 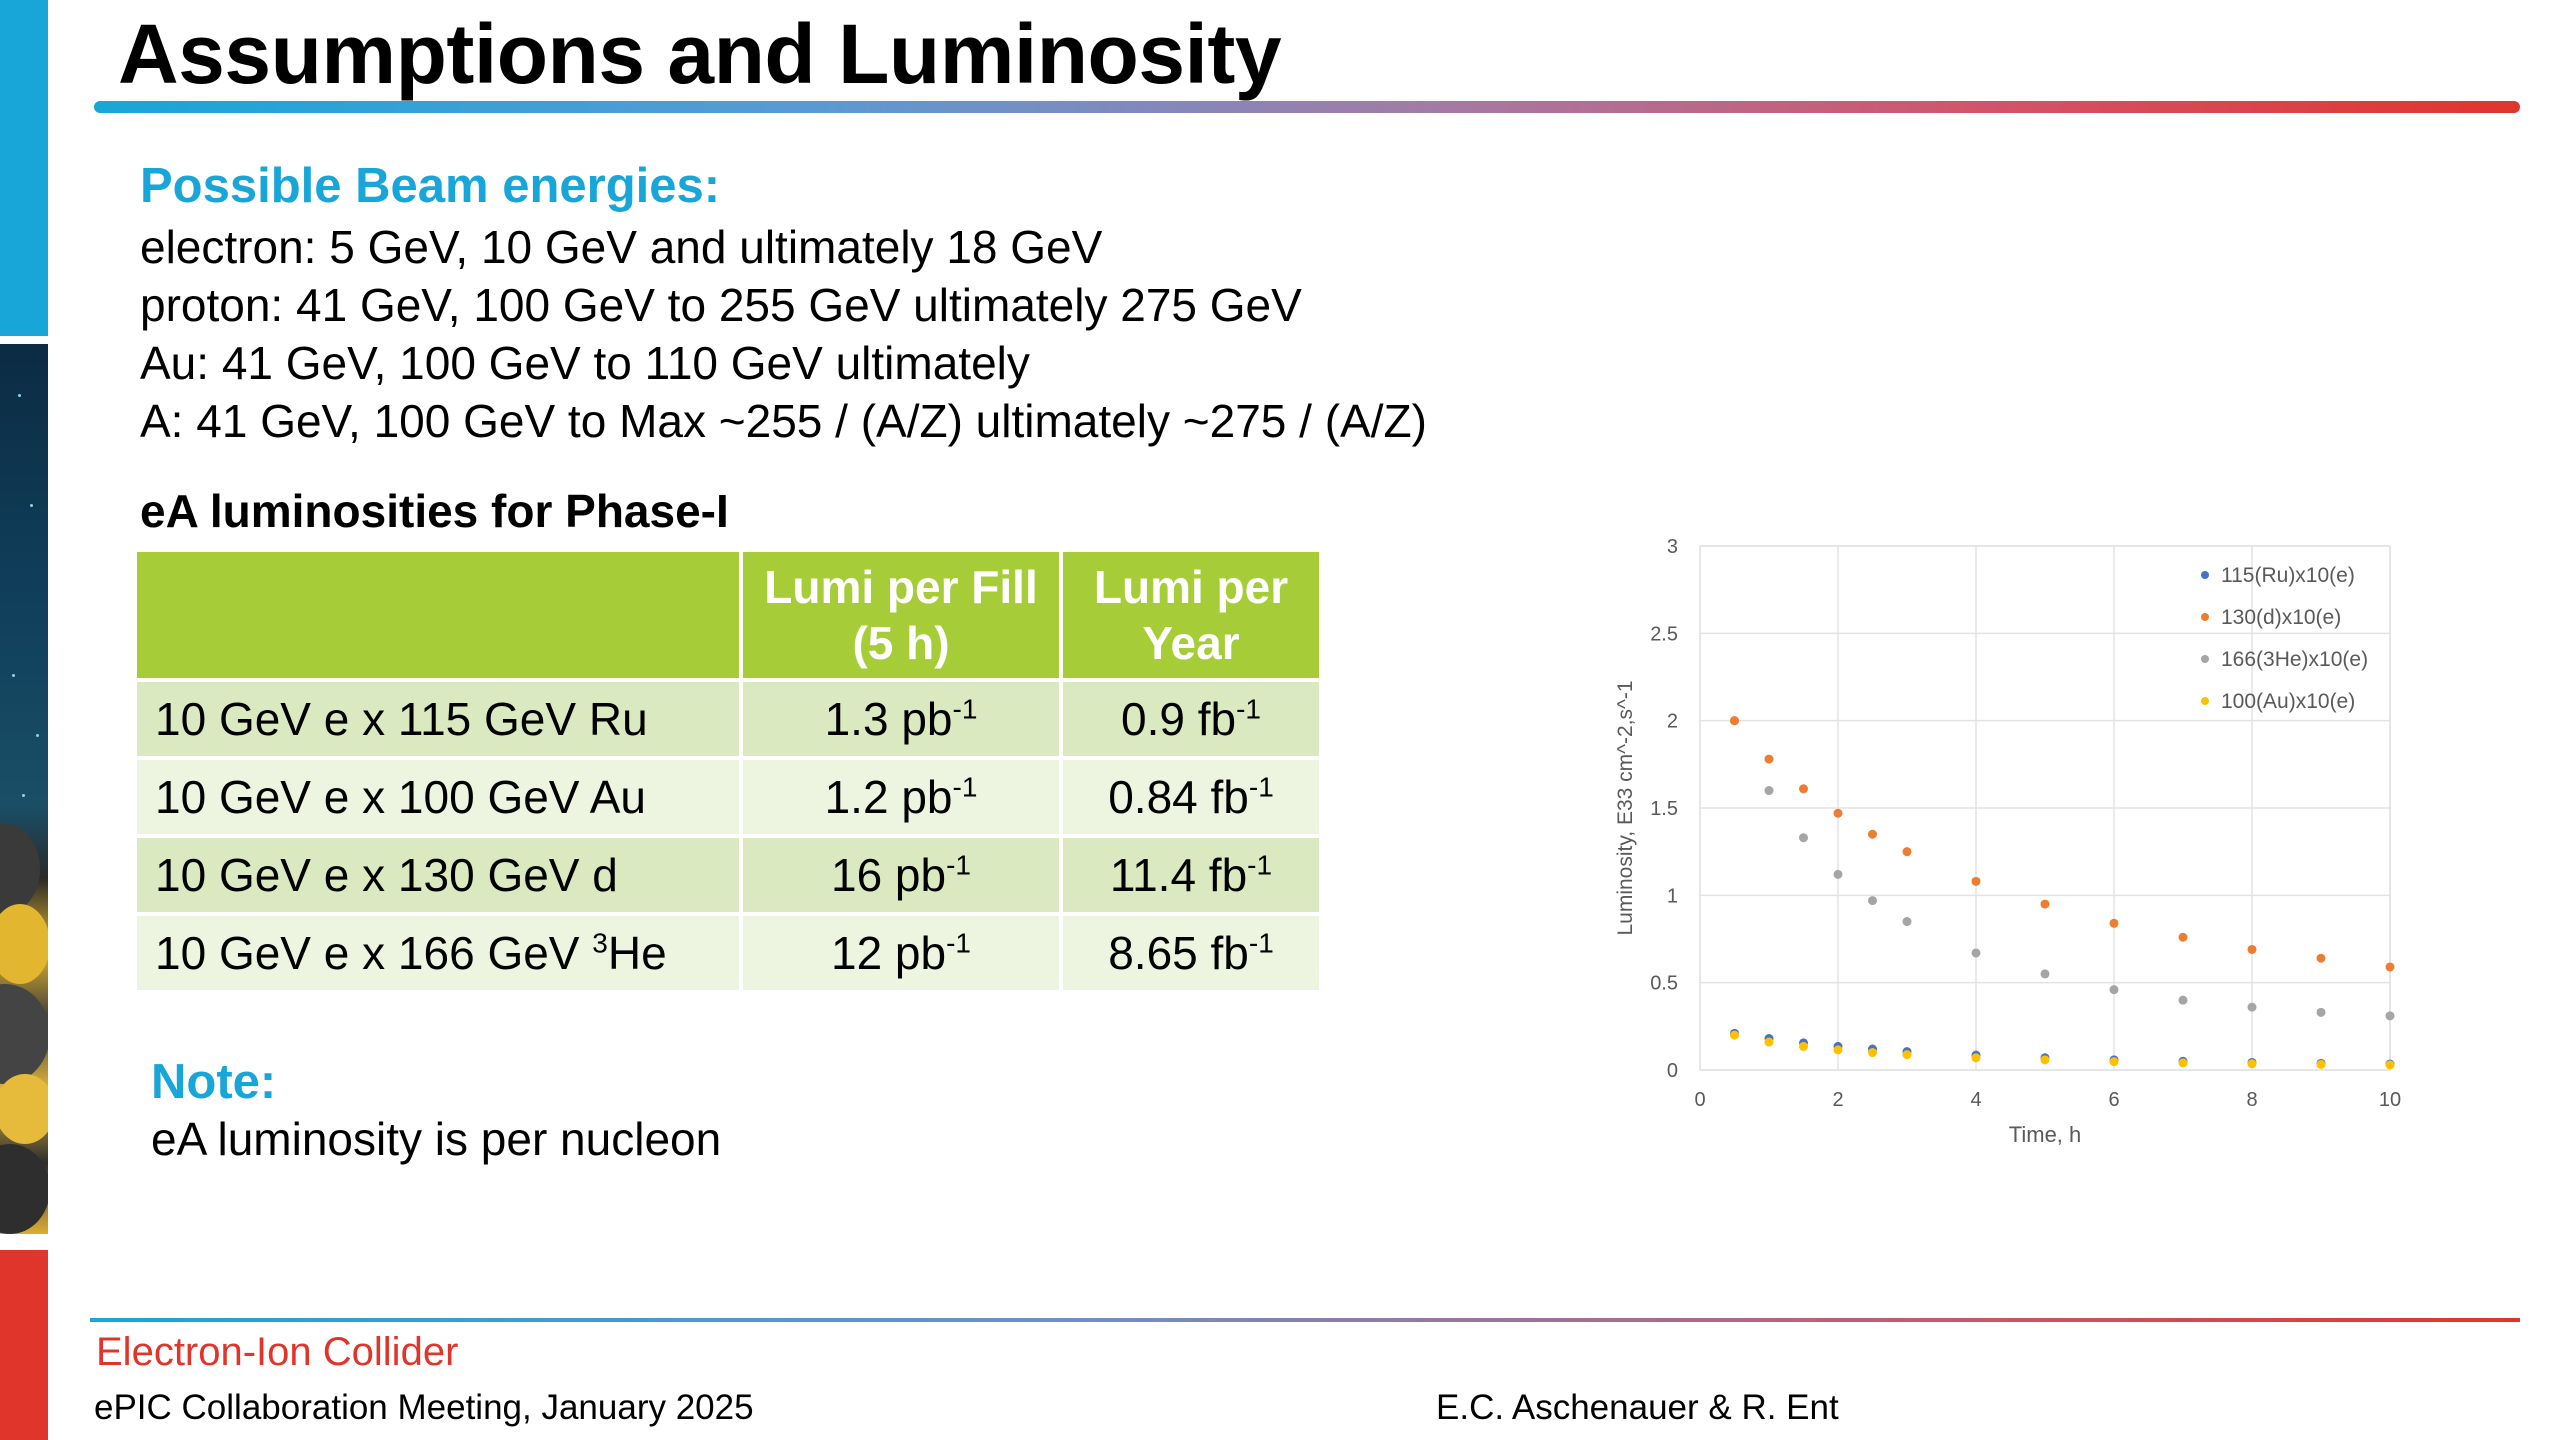 I want to click on legend-entry: 115(Ru)x10(e), so click(x=2288, y=575).